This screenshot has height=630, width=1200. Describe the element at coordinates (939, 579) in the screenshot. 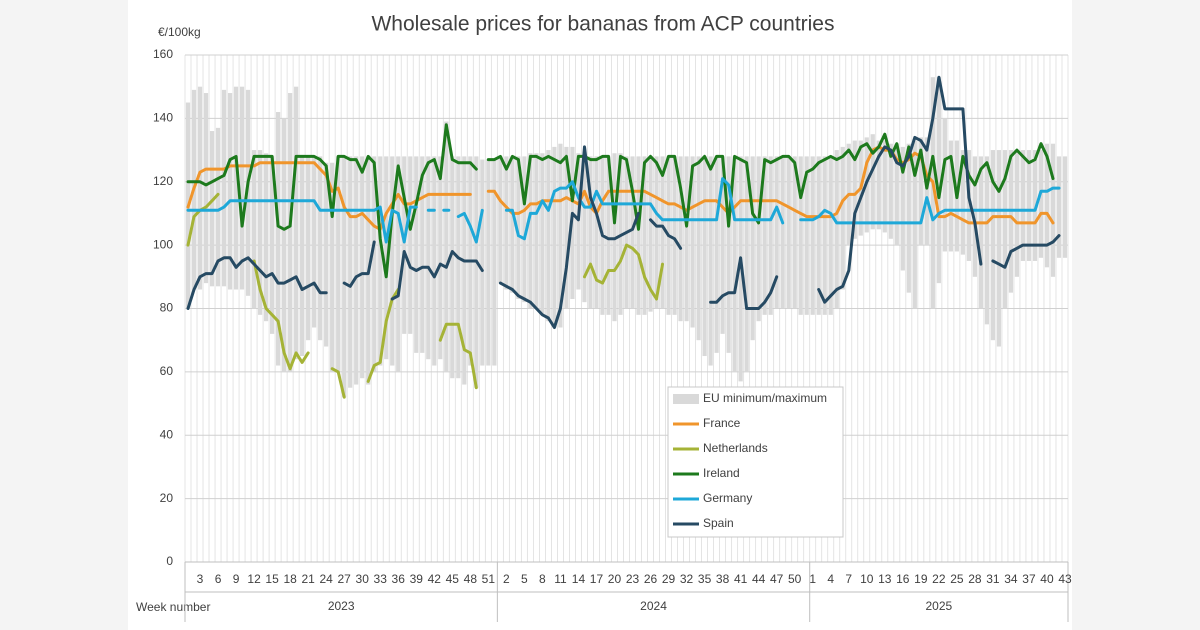

I see `x-tick-label: 22` at that location.